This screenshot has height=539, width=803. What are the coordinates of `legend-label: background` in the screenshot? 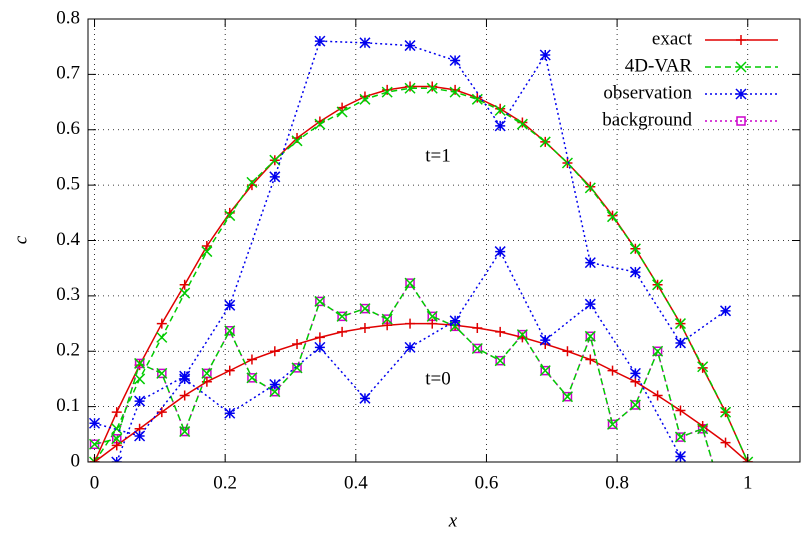 It's located at (647, 119).